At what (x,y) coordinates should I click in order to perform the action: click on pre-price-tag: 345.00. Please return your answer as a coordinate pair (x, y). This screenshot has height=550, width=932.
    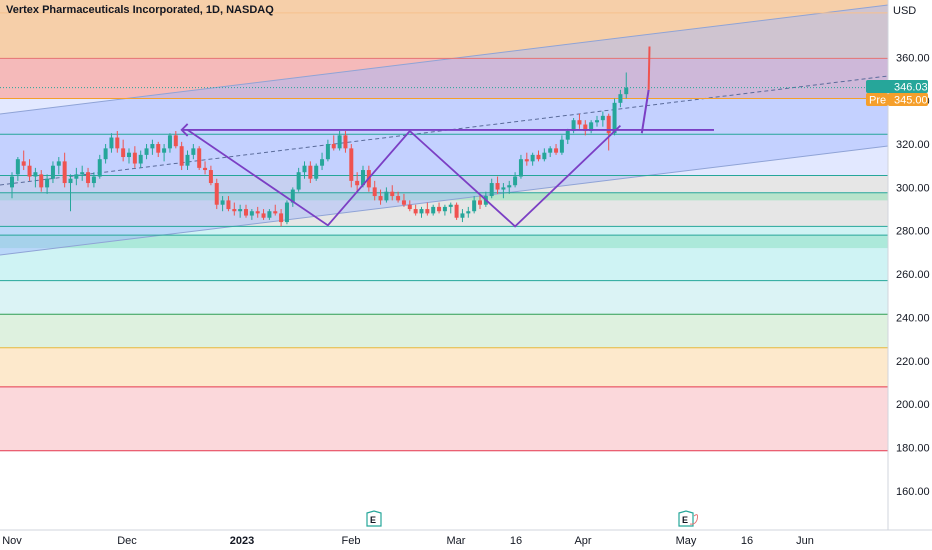
    Looking at the image, I should click on (911, 101).